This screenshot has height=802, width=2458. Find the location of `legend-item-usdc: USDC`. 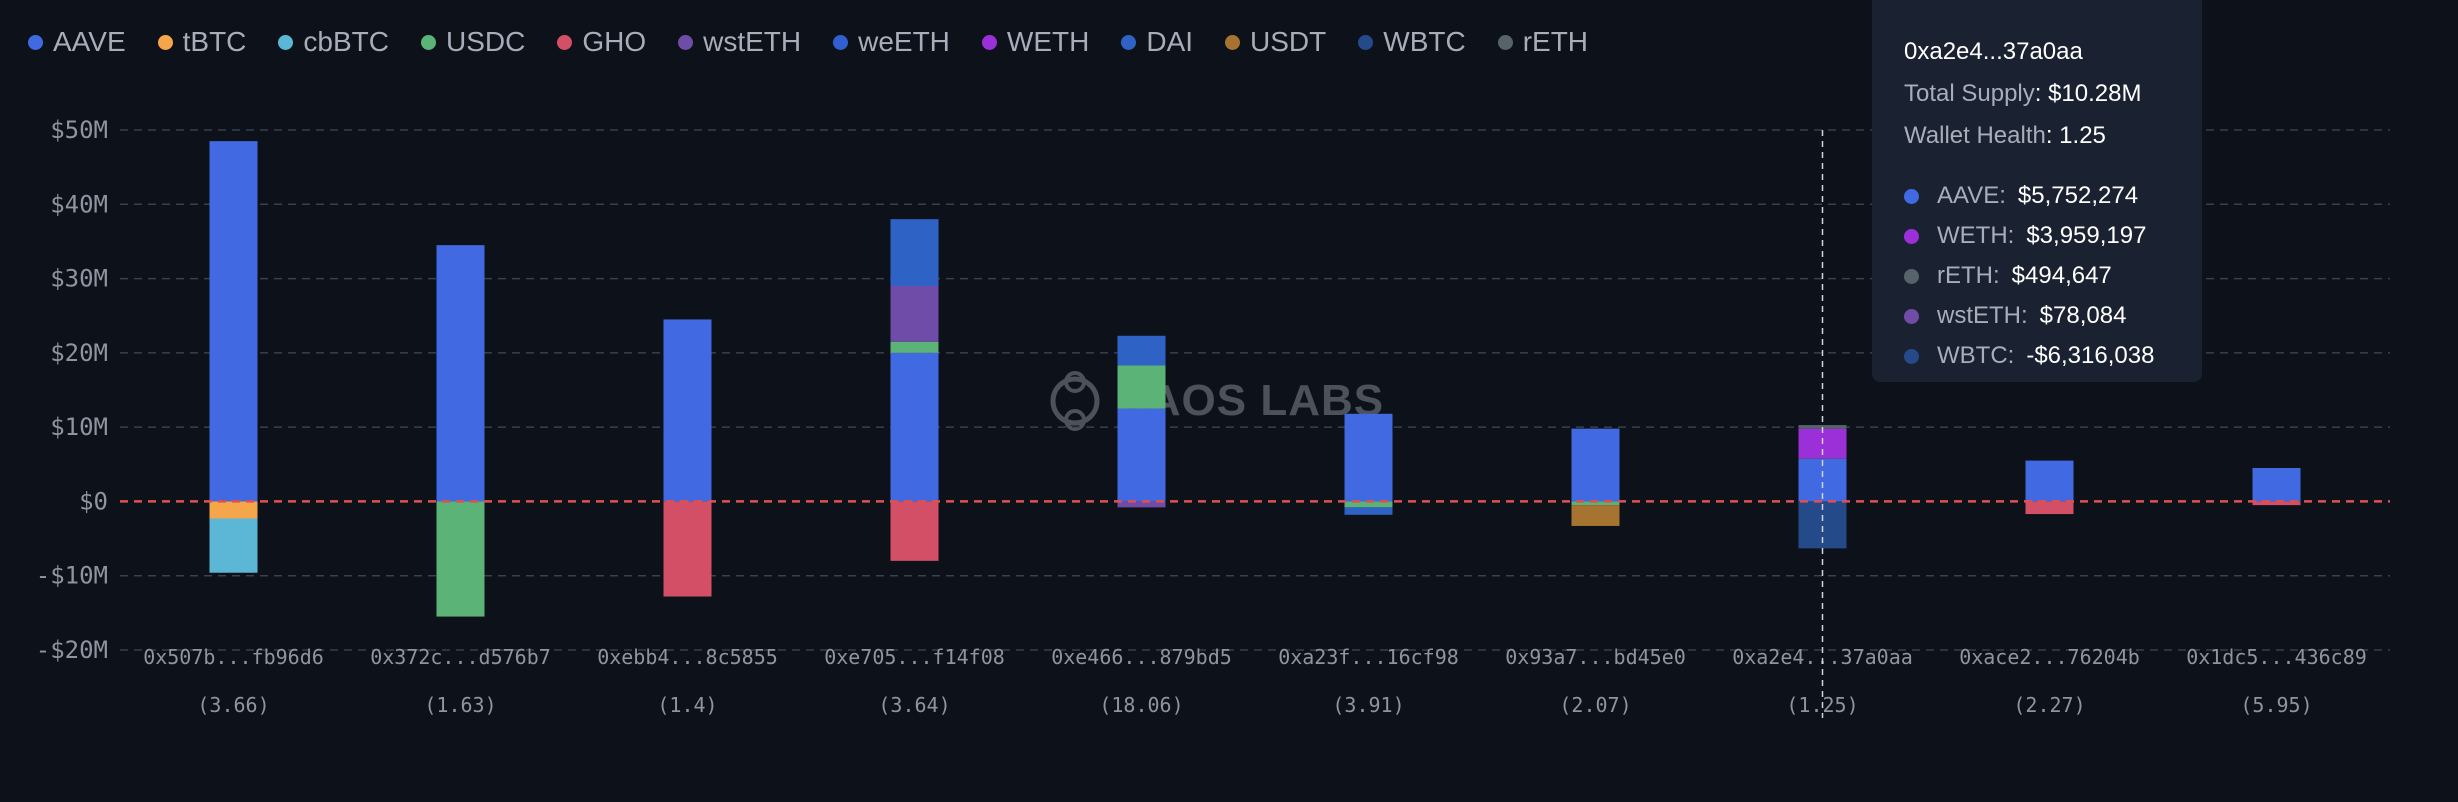

legend-item-usdc: USDC is located at coordinates (473, 42).